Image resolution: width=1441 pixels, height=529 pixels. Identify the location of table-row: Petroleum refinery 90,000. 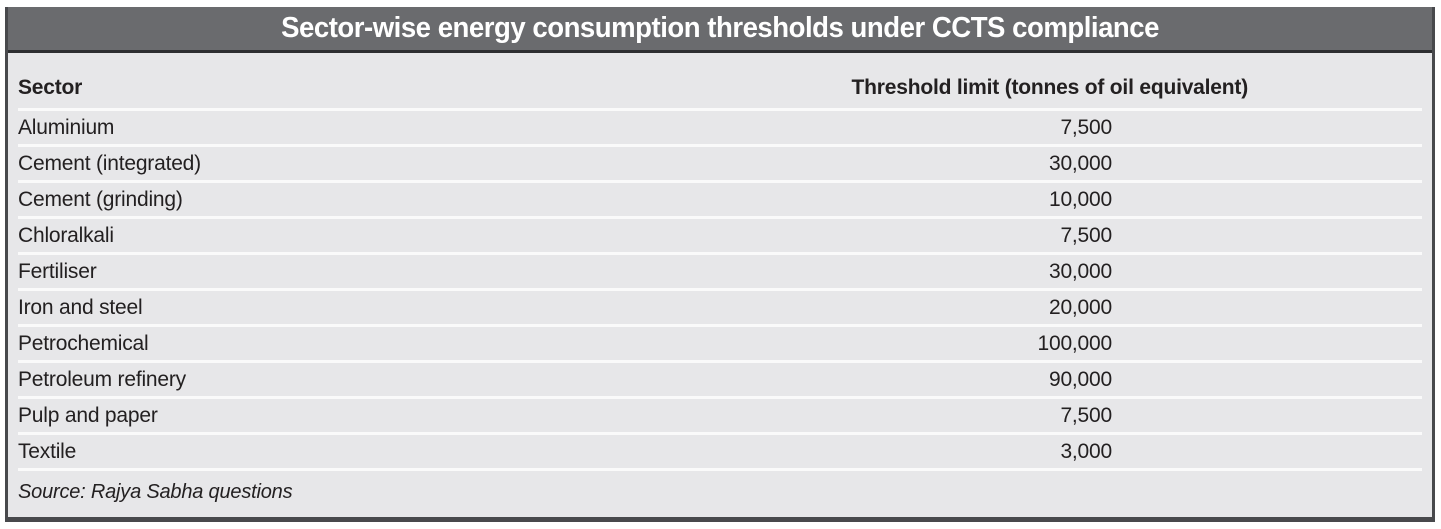
(720, 381).